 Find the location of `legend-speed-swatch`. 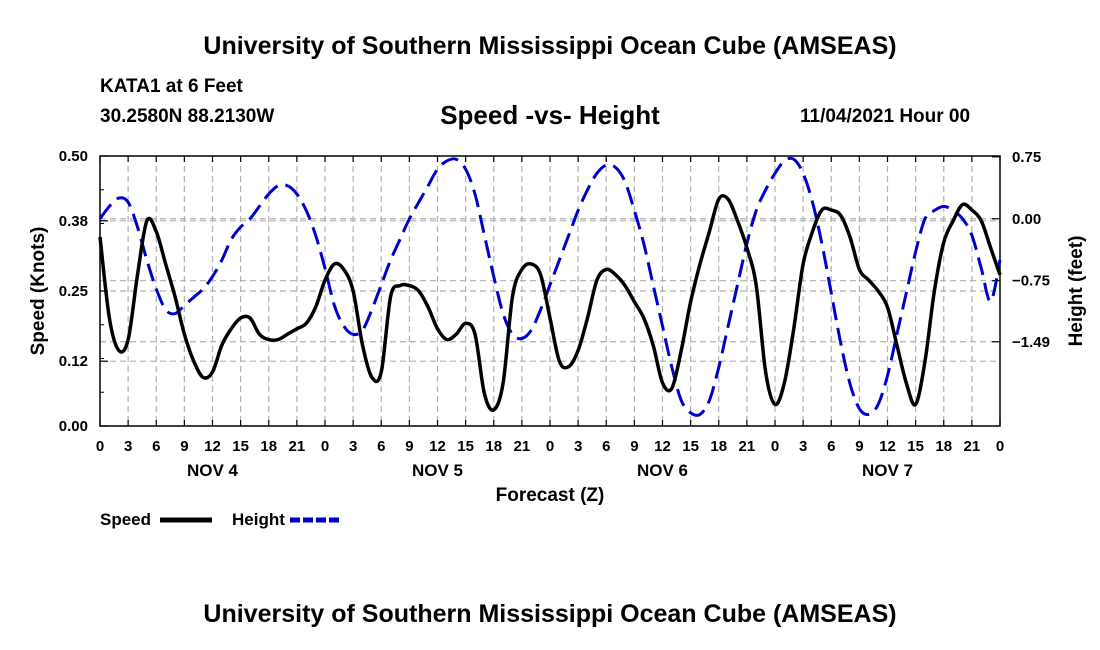

legend-speed-swatch is located at coordinates (186, 520).